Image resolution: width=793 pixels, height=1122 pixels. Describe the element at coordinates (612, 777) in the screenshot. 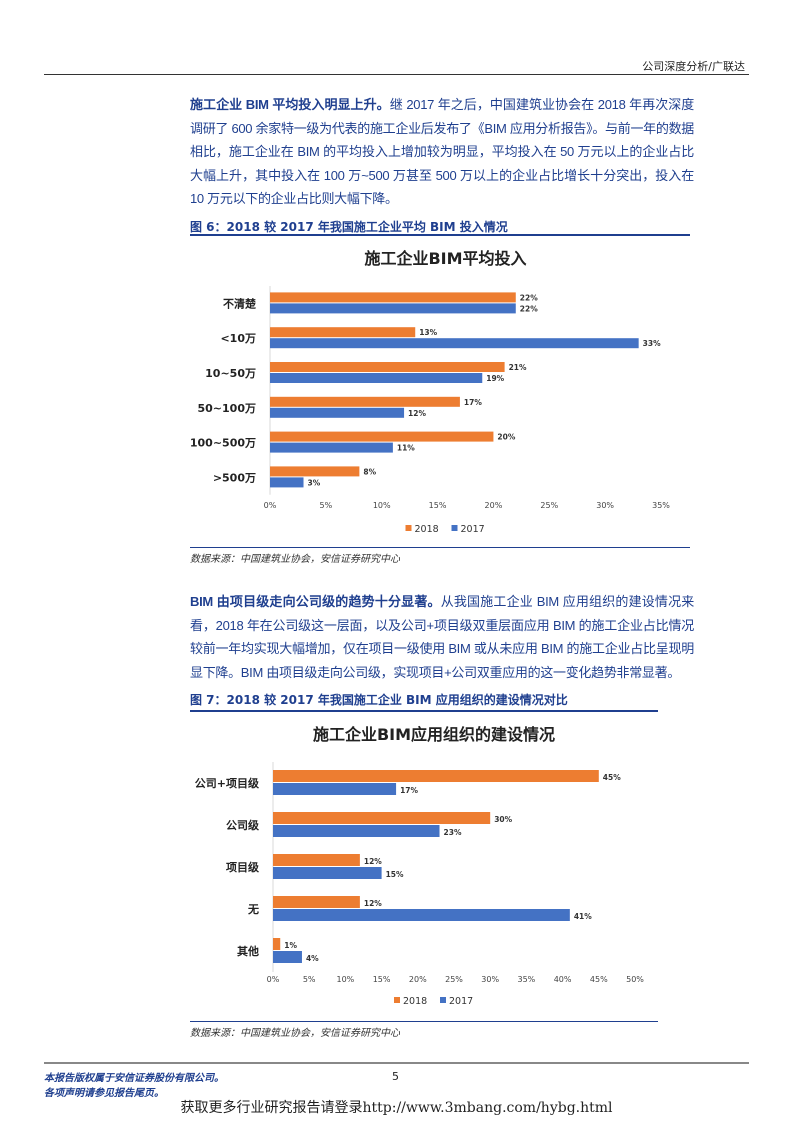

I see `data-label: 45%` at that location.